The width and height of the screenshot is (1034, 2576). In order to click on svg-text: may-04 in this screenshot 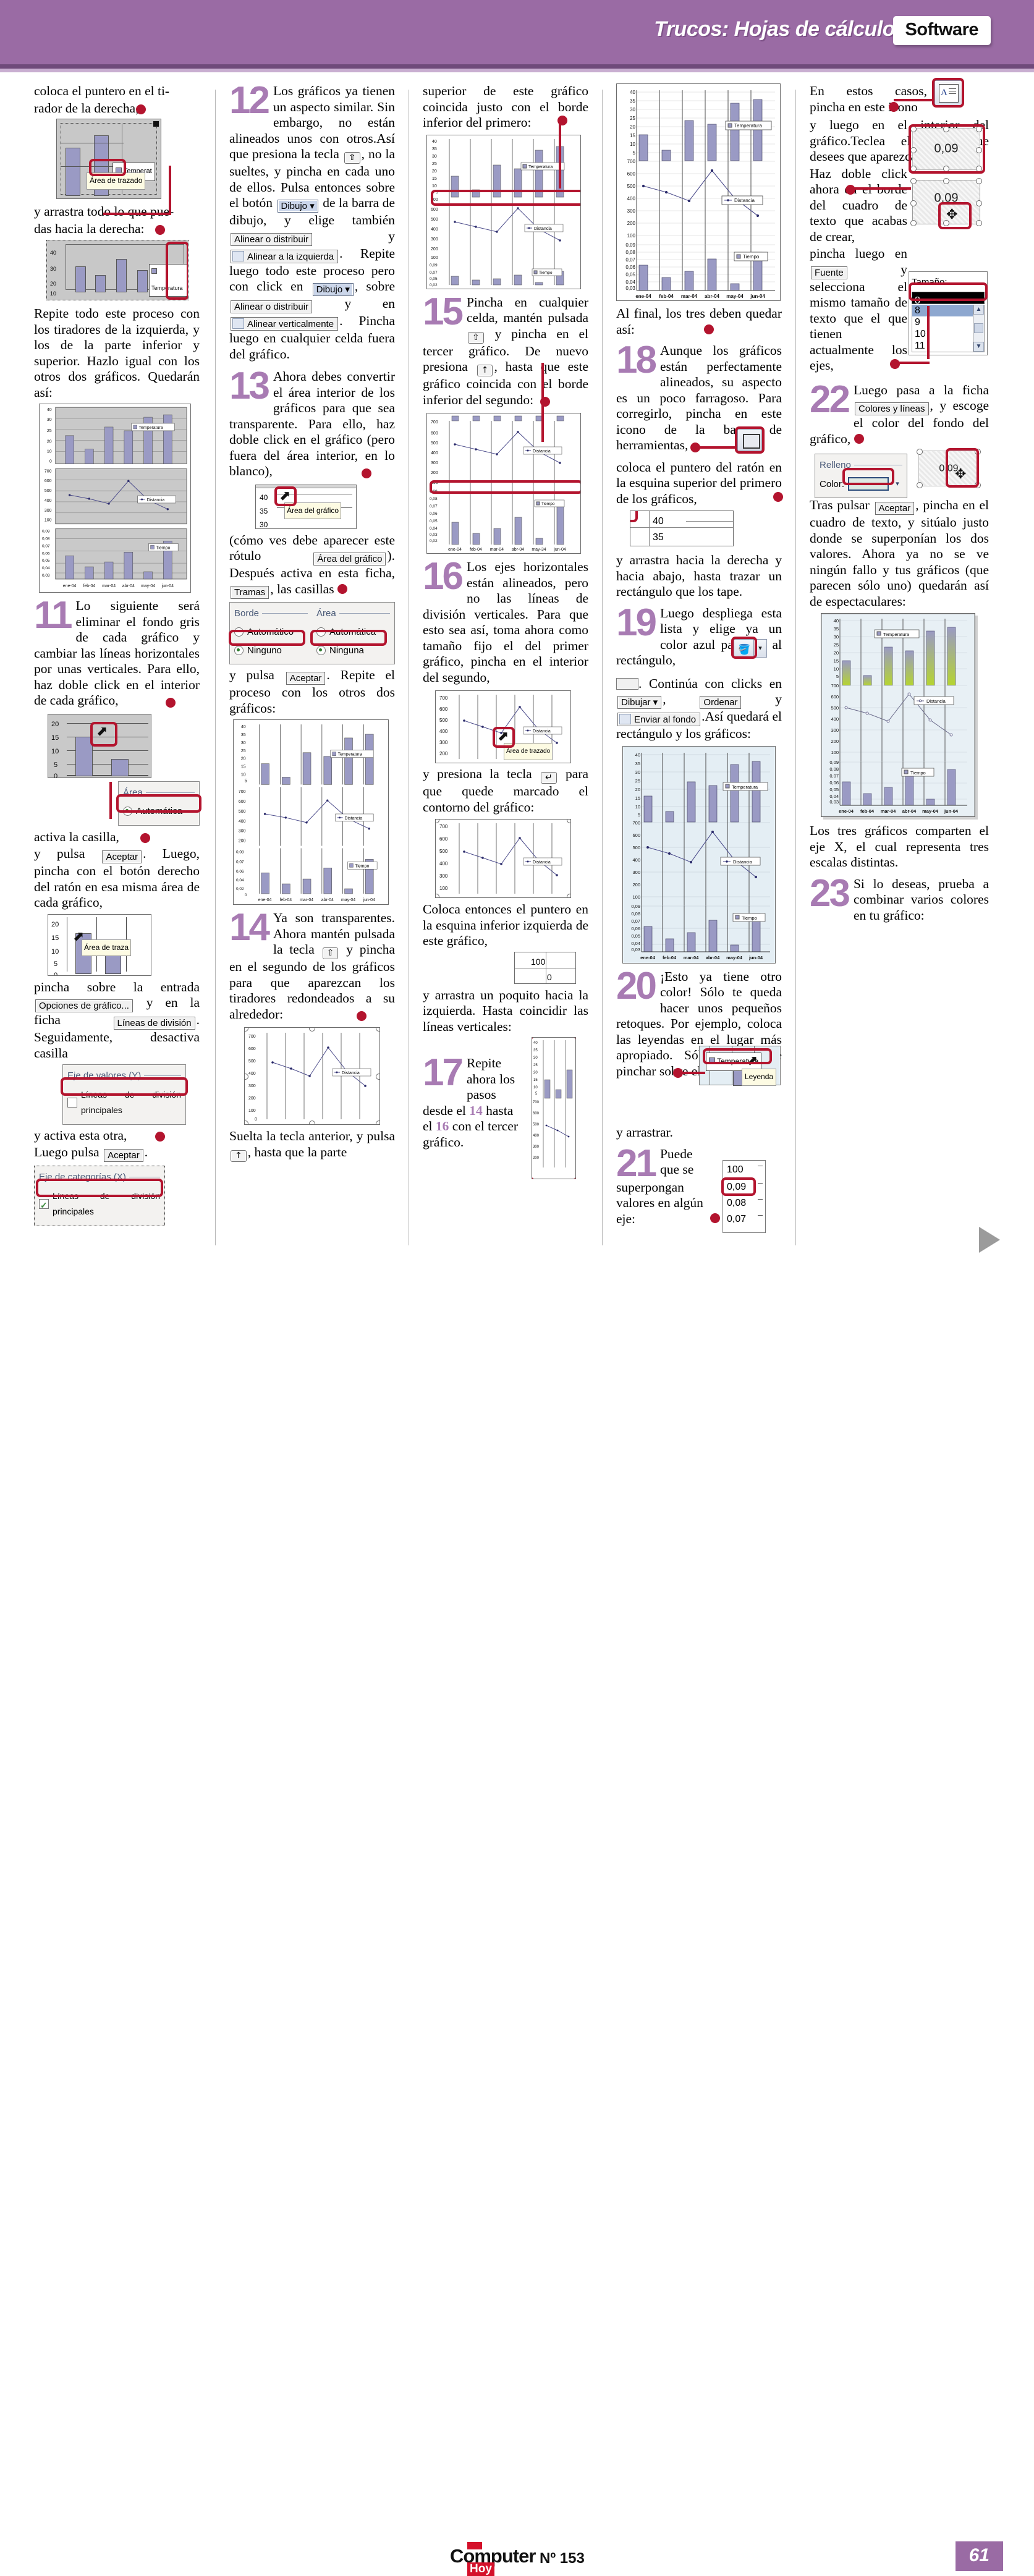, I will do `click(931, 811)`.